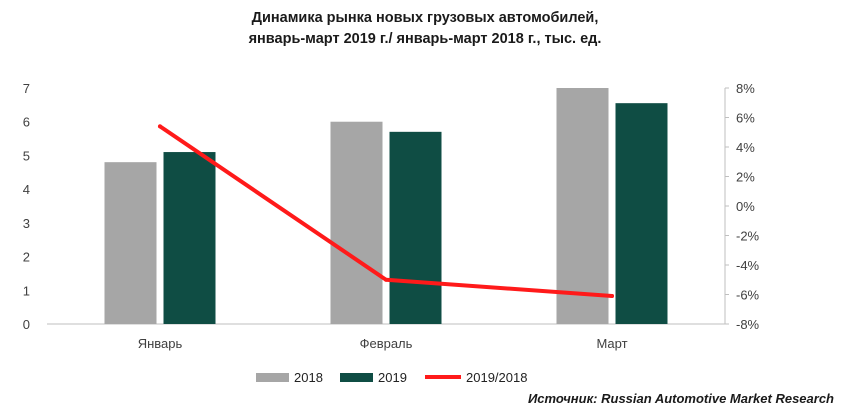 This screenshot has height=418, width=850. What do you see at coordinates (745, 206) in the screenshot?
I see `right-tick-label: 0%` at bounding box center [745, 206].